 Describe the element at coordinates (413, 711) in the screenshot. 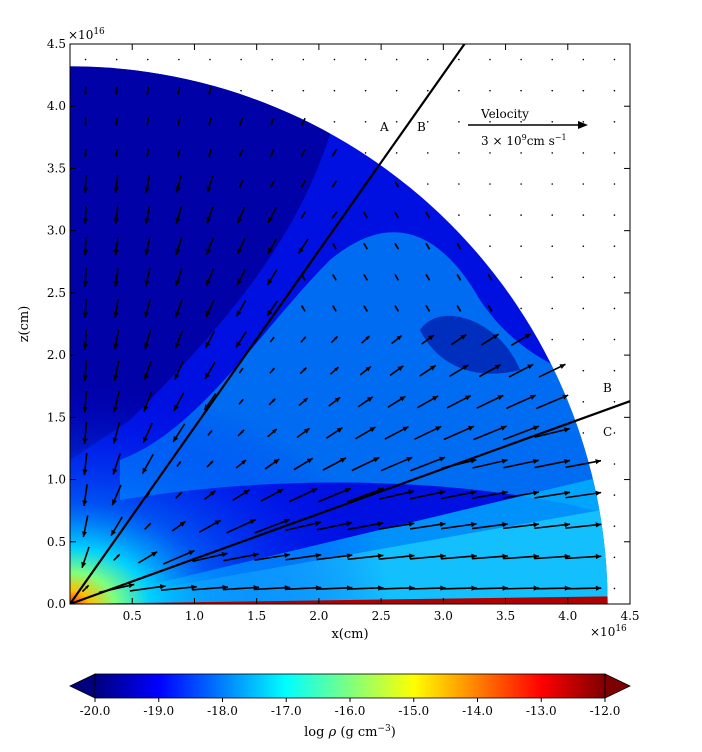

I see `colorbar-tick-label: -15.0` at that location.